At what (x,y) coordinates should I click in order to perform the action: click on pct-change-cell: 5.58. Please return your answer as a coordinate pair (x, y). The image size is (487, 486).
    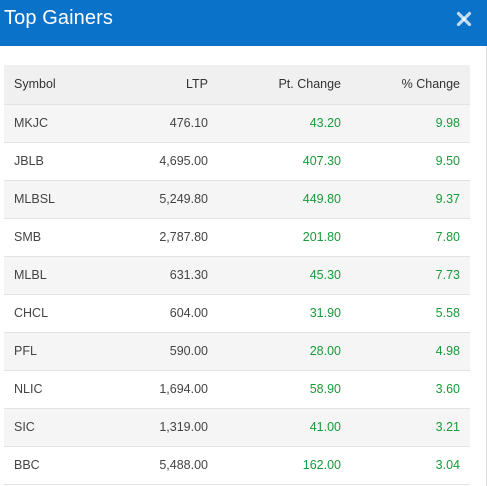
    Looking at the image, I should click on (410, 313).